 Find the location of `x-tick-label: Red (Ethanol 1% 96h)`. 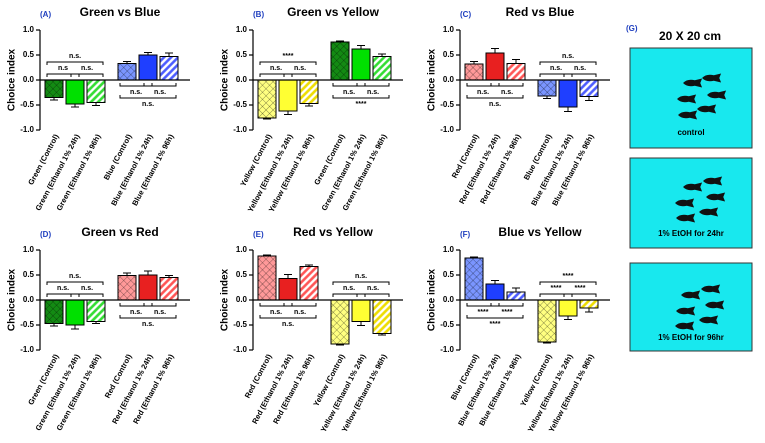

x-tick-label: Red (Ethanol 1% 96h) is located at coordinates (153, 388).